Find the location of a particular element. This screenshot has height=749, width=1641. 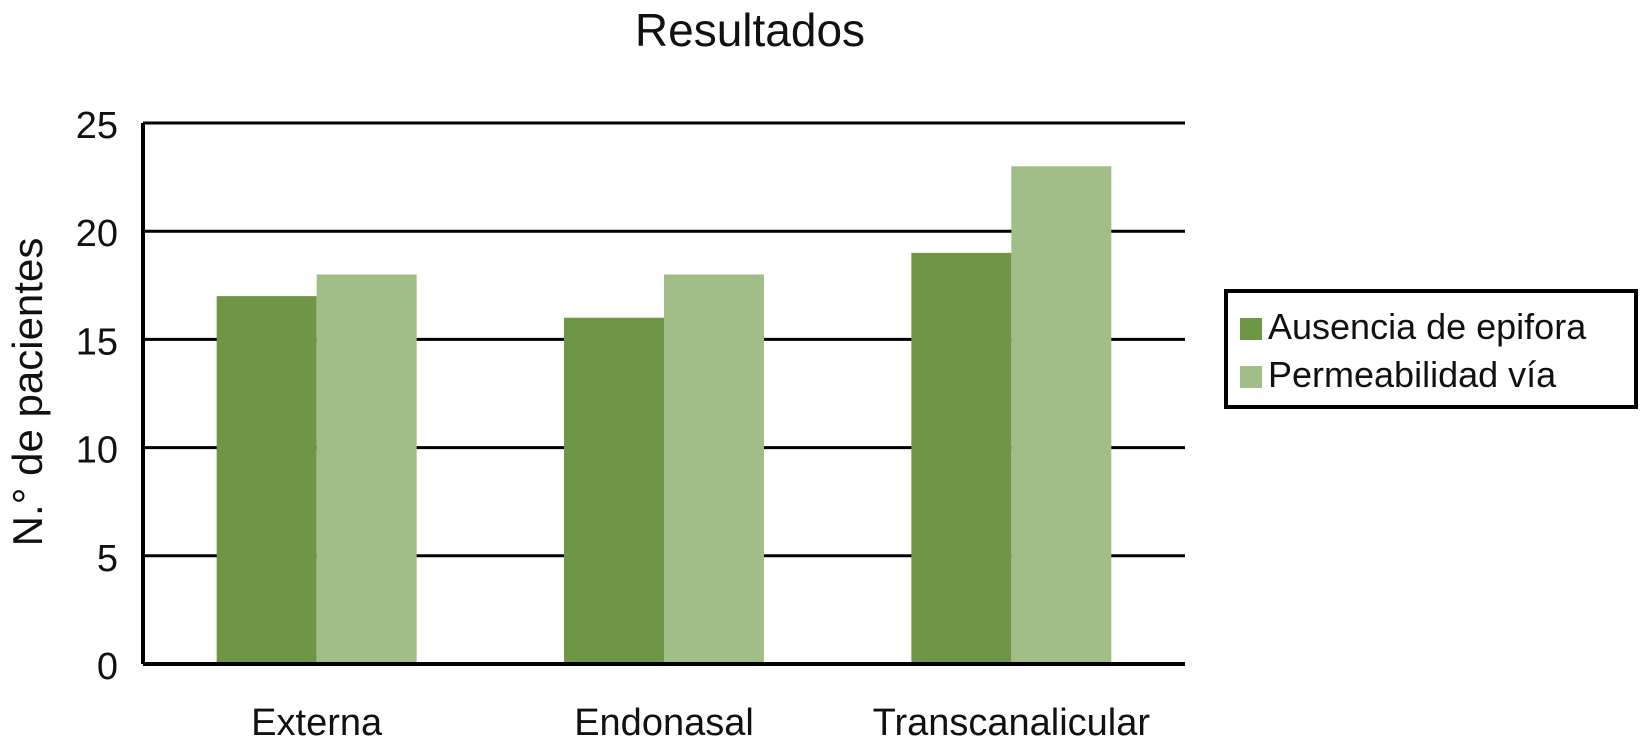

legend-box is located at coordinates (1431, 349).